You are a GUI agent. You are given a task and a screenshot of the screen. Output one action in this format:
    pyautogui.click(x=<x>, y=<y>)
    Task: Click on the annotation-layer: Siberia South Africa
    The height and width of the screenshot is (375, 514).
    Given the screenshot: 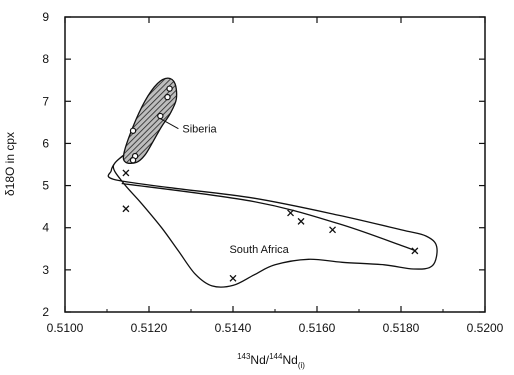 What is the action you would take?
    pyautogui.click(x=225, y=187)
    